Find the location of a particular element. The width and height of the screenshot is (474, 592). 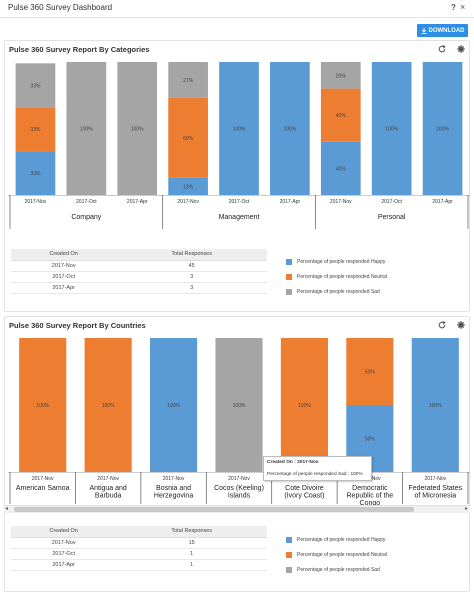

horizontal-scrollbar: ◂ ▸ is located at coordinates (237, 509).